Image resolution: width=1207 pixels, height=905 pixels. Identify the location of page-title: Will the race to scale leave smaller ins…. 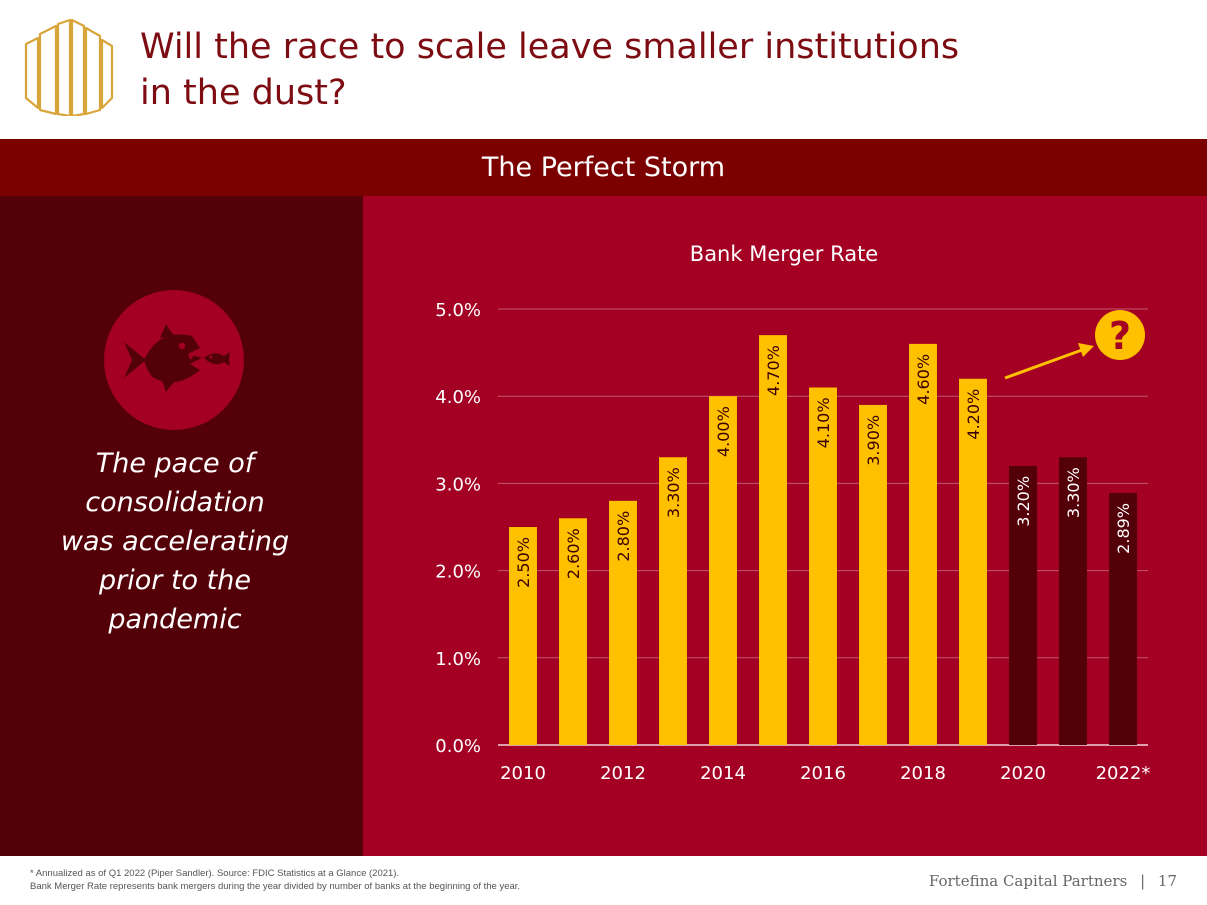
(660, 70).